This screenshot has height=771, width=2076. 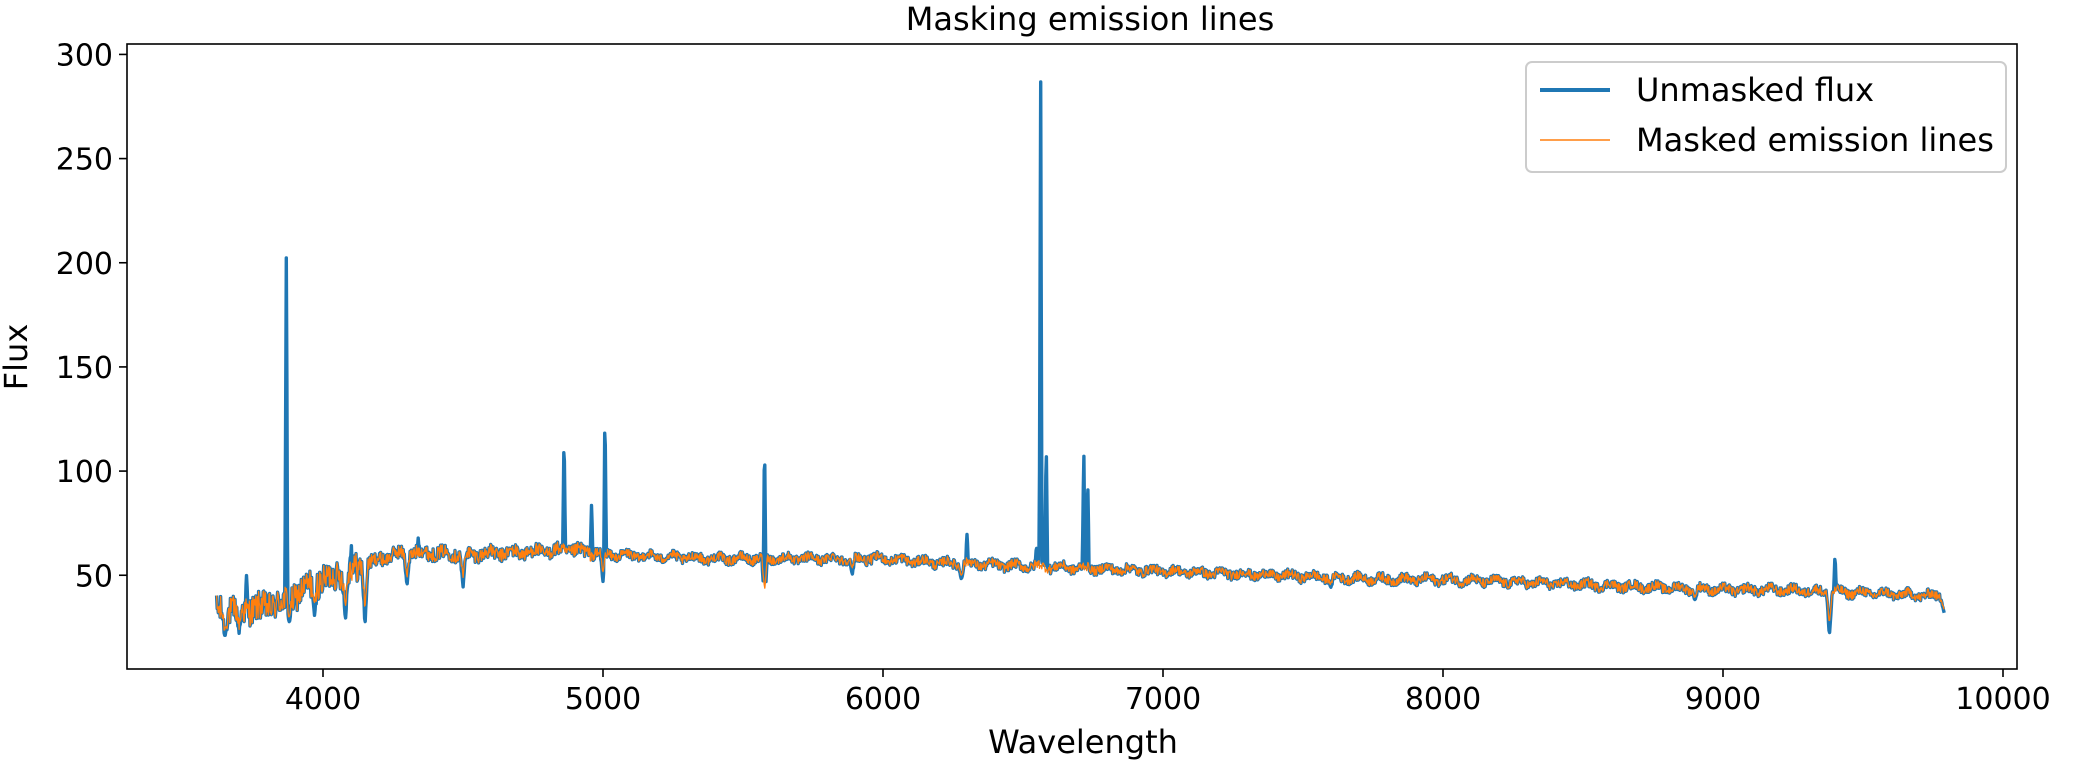 I want to click on x-tick-label: 7000, so click(x=1163, y=699).